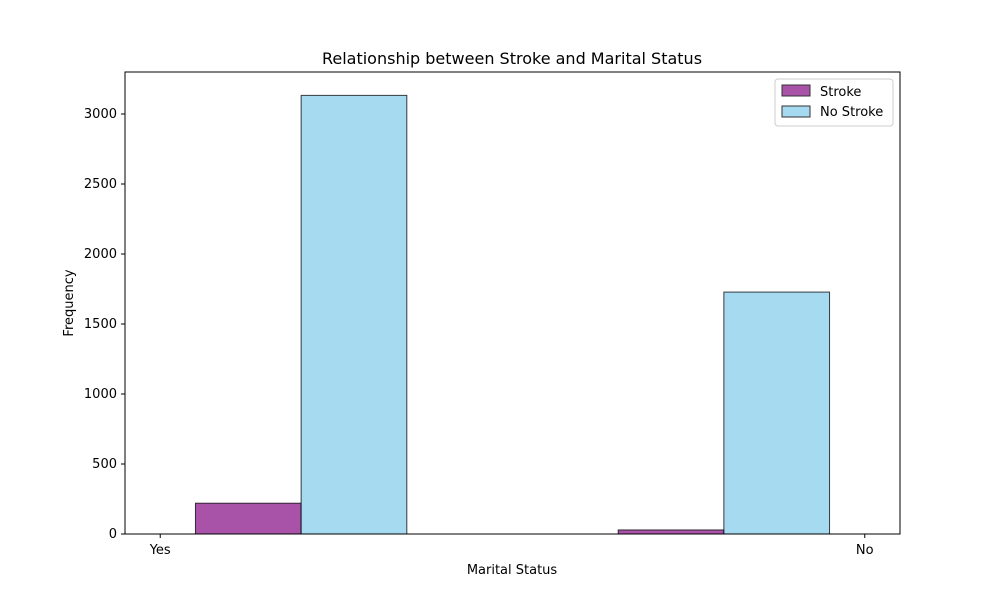 The width and height of the screenshot is (1000, 600). I want to click on y-tick-label: 3000, so click(100, 114).